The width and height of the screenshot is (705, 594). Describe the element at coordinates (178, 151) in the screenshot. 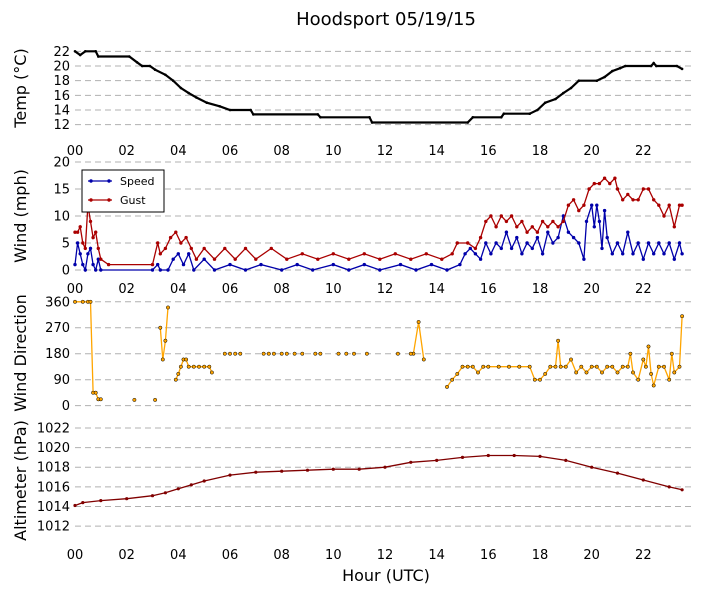

I see `temp-x-tick-label: 04` at that location.